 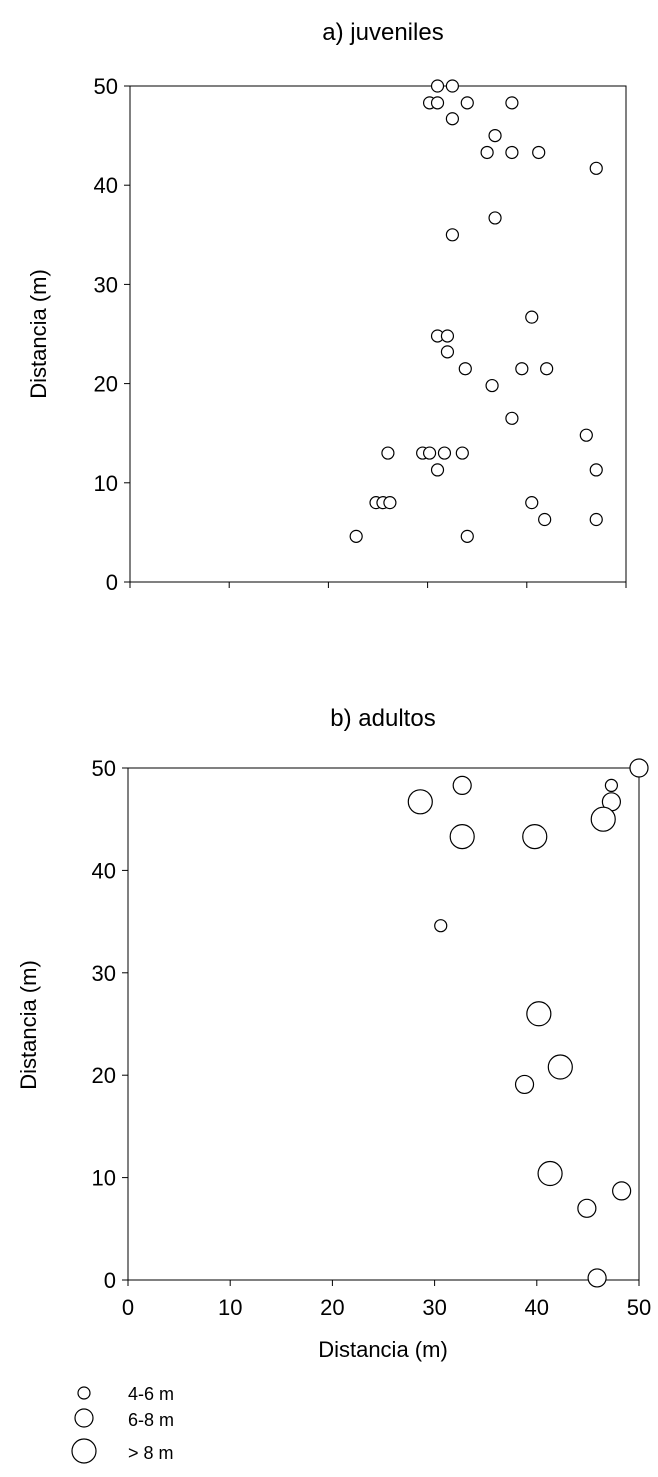 I want to click on x-tick-label: 10, so click(x=230, y=1307).